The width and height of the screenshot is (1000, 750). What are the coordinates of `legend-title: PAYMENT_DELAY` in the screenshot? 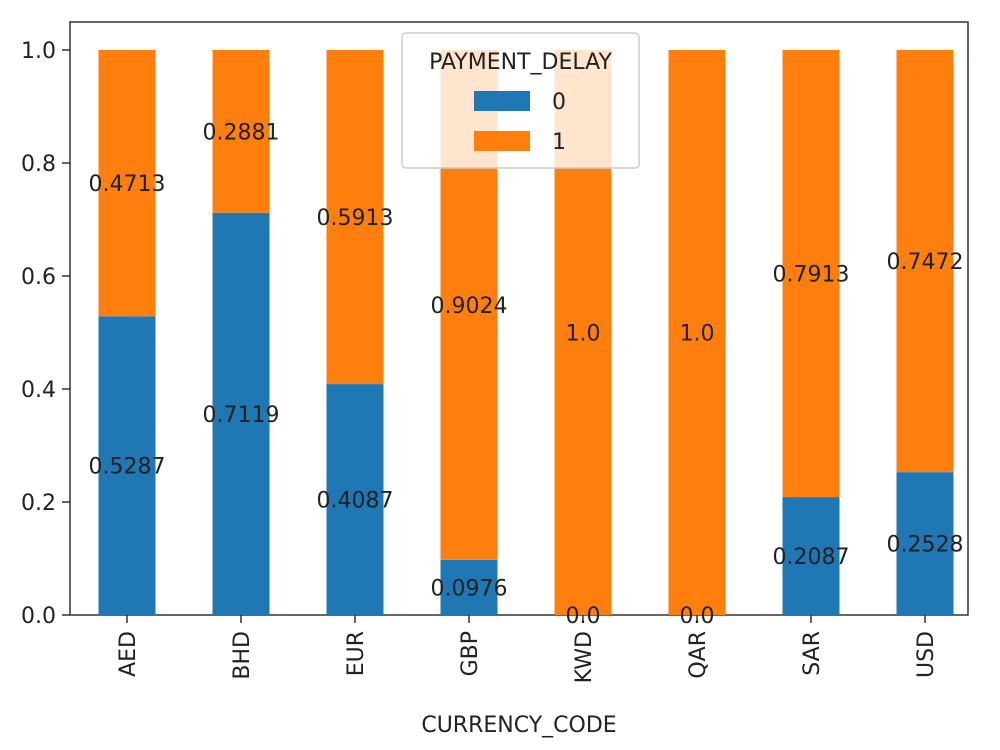 It's located at (520, 62).